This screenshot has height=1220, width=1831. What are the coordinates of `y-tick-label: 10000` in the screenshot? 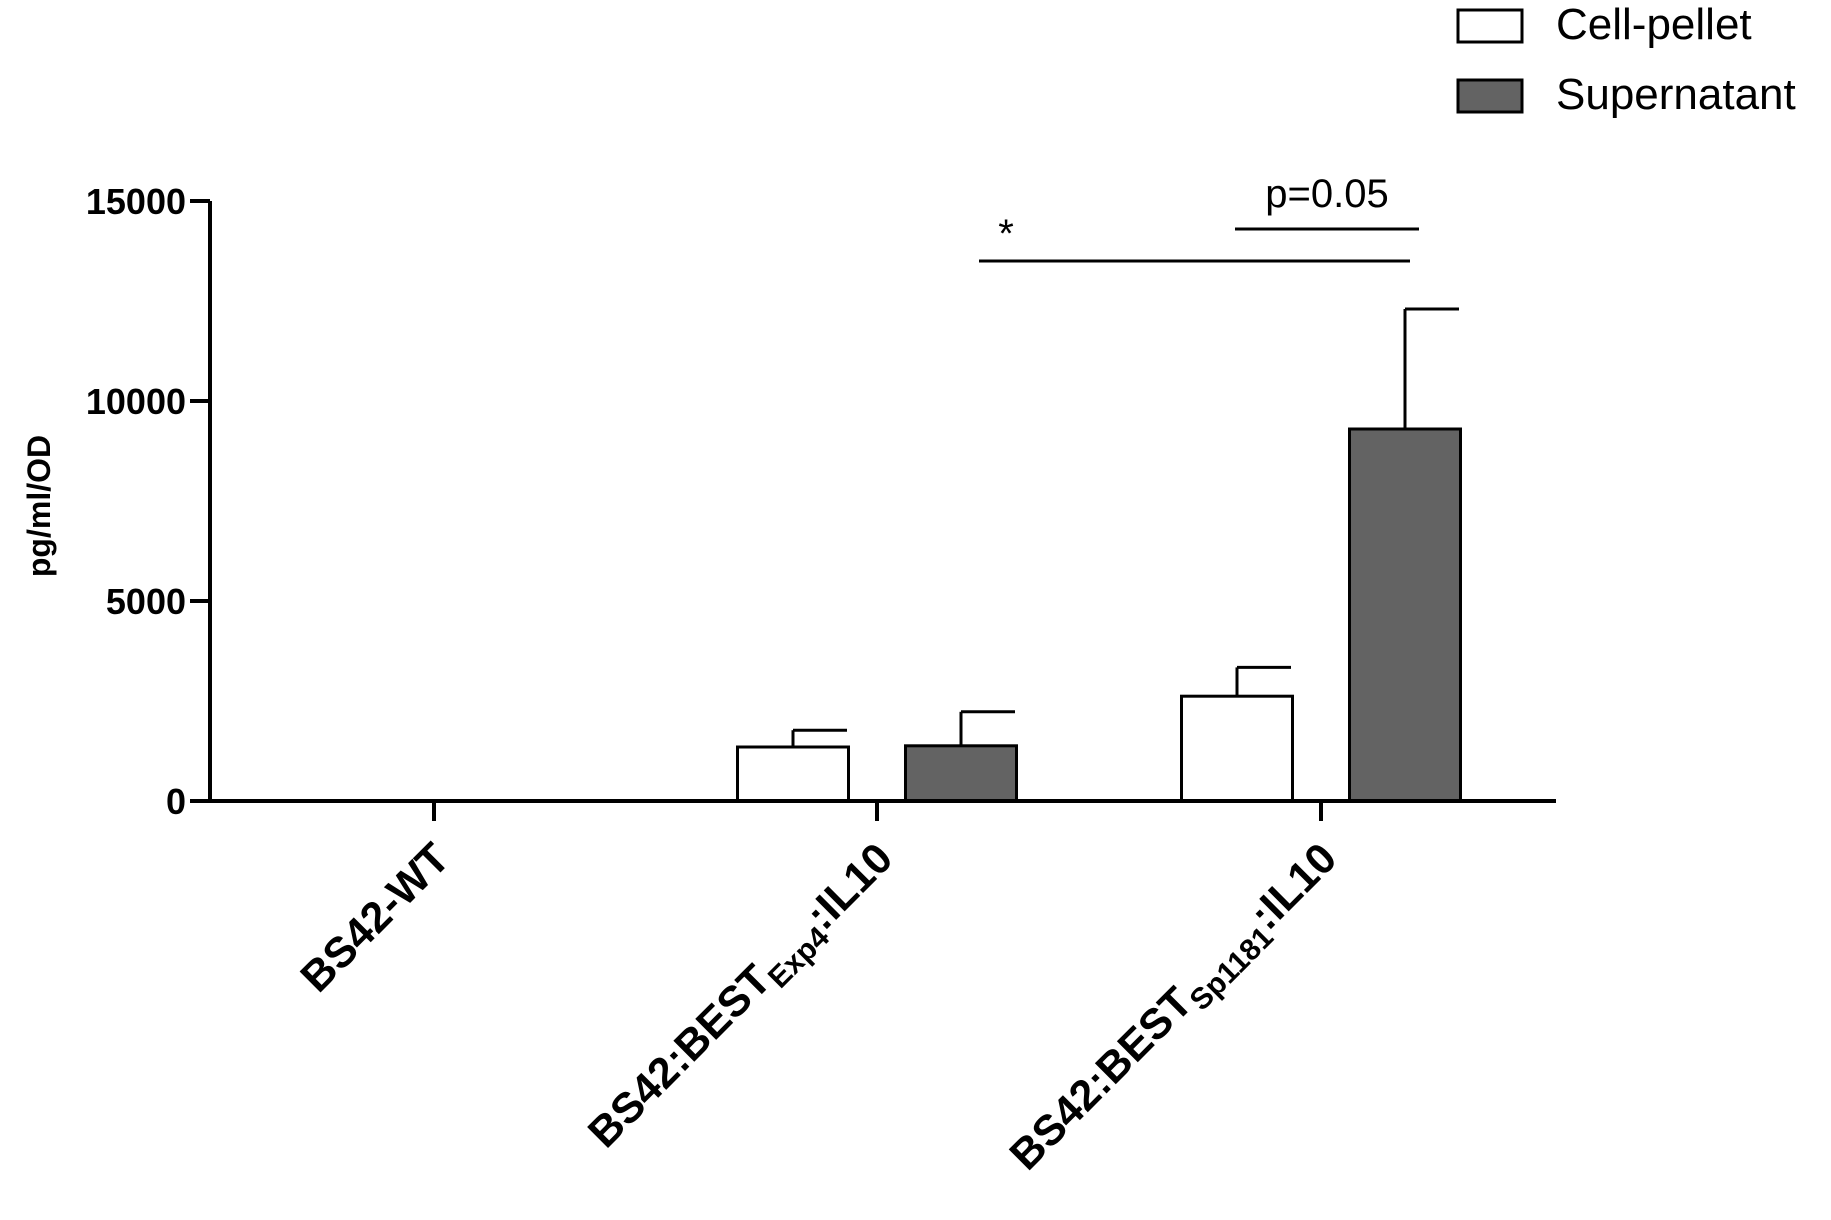 It's located at (136, 401).